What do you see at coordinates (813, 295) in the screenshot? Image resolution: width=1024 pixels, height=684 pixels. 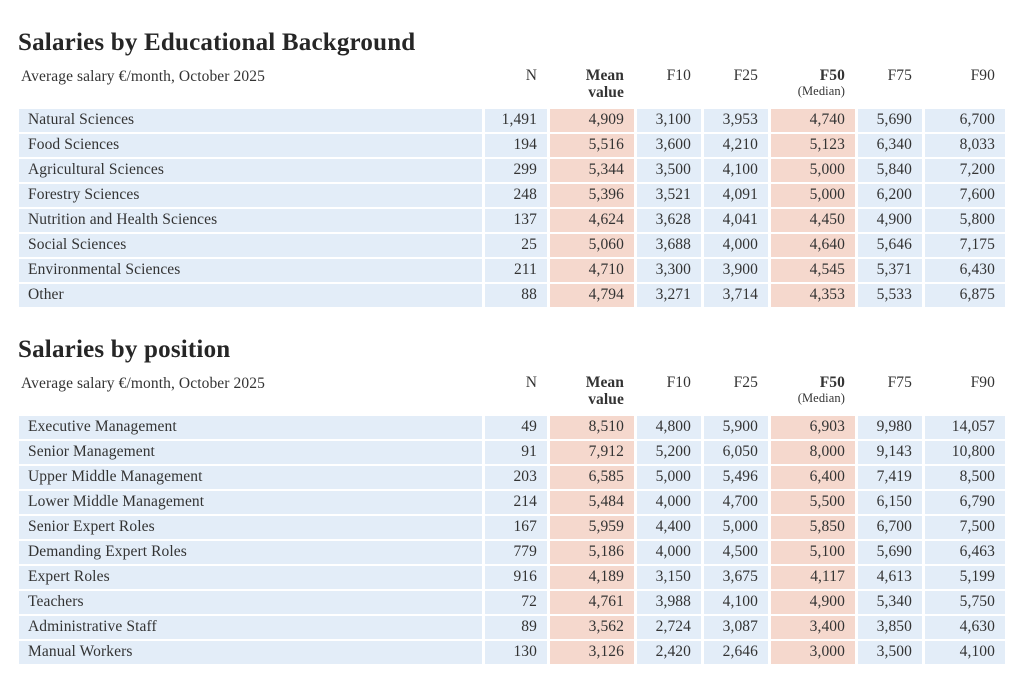 I see `cell-f50: 4,353` at bounding box center [813, 295].